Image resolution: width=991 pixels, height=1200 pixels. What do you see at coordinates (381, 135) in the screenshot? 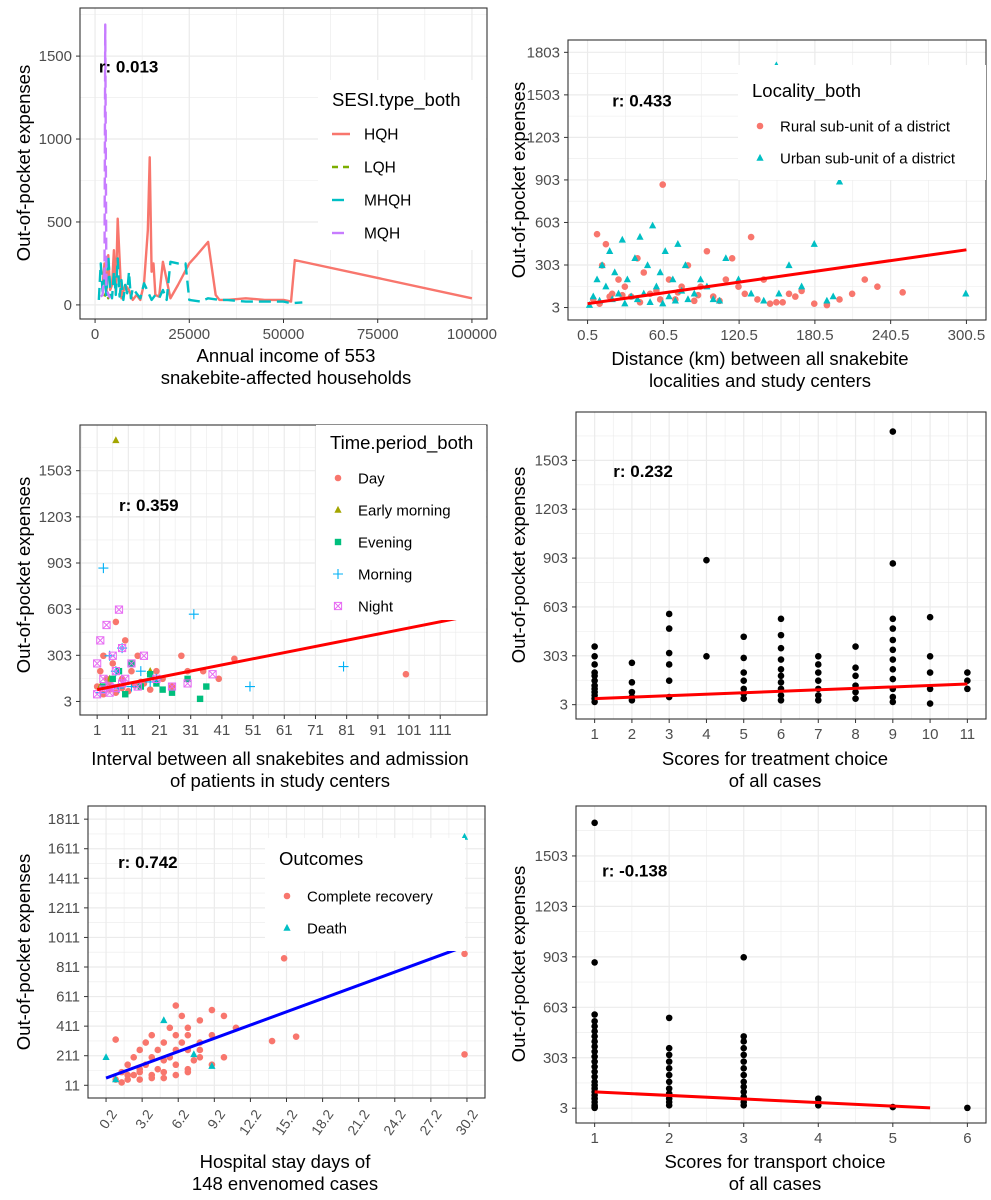
I see `legend-label: HQH` at bounding box center [381, 135].